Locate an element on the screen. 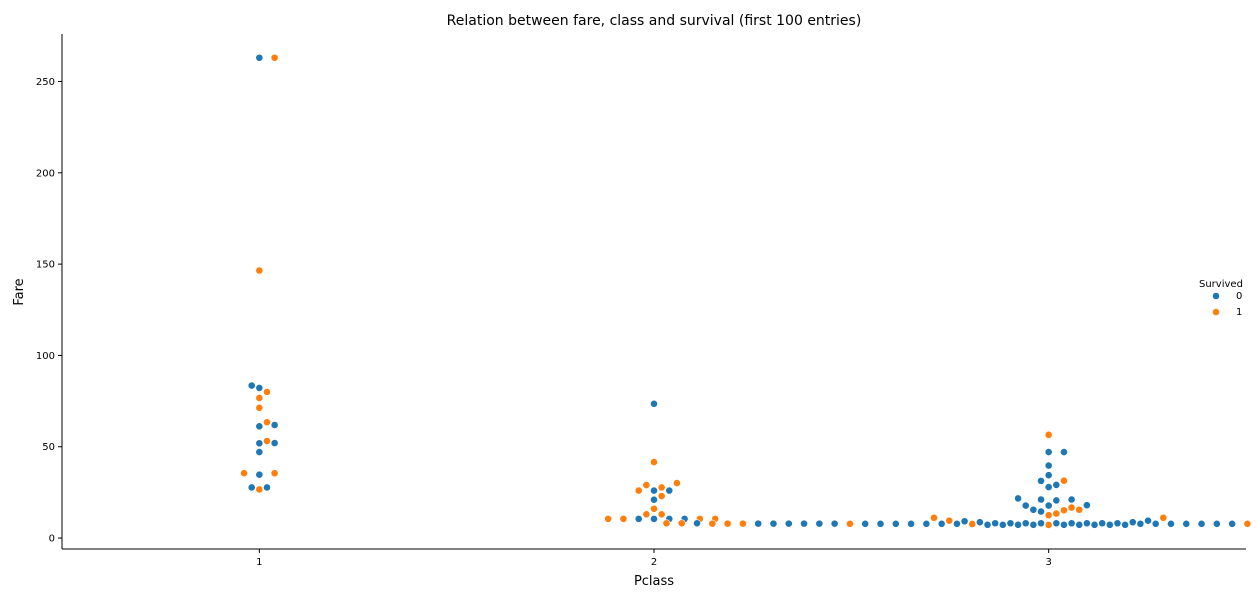  y-tick-label: 100 is located at coordinates (45, 356).